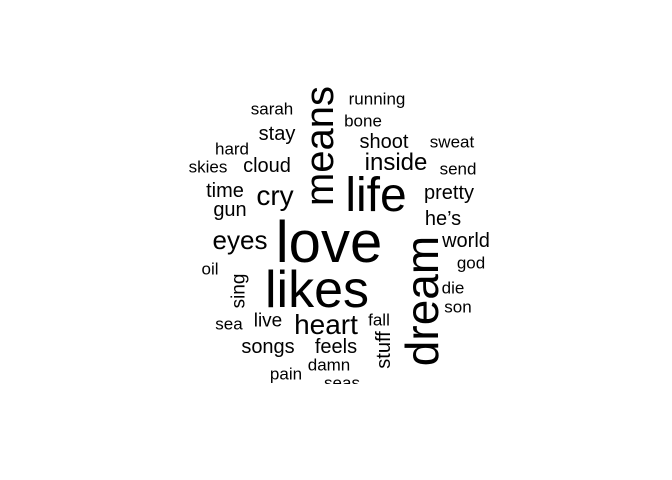  What do you see at coordinates (210, 269) in the screenshot?
I see `word-oil: oil` at bounding box center [210, 269].